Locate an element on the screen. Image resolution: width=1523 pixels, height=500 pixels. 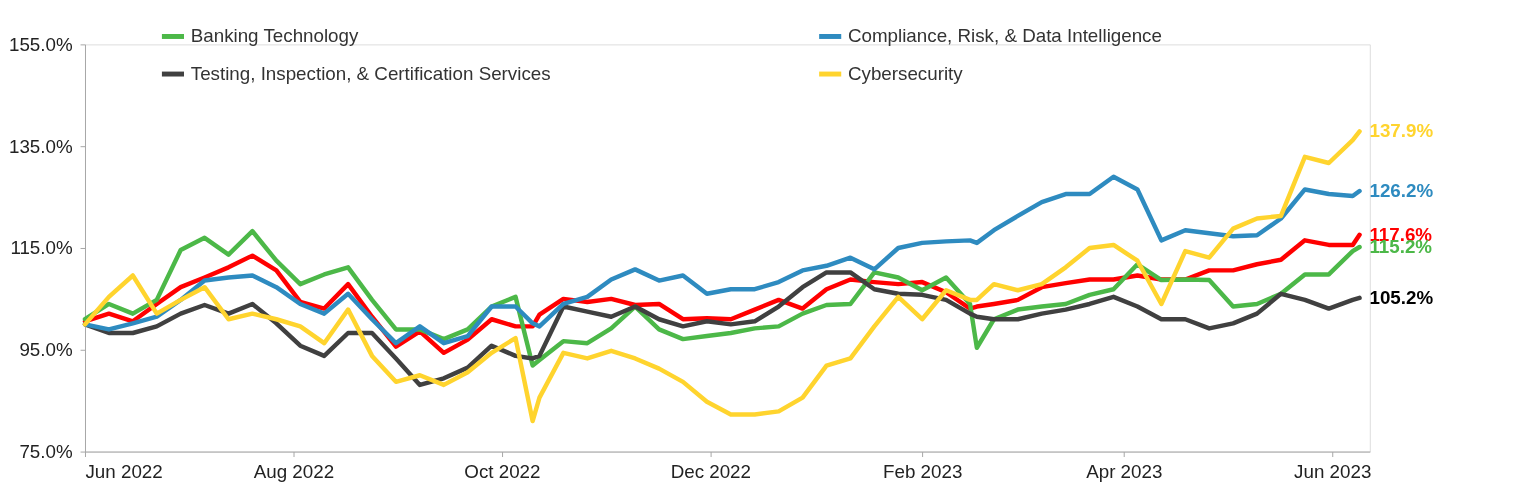
y-tick-label: 135.0% is located at coordinates (40, 146).